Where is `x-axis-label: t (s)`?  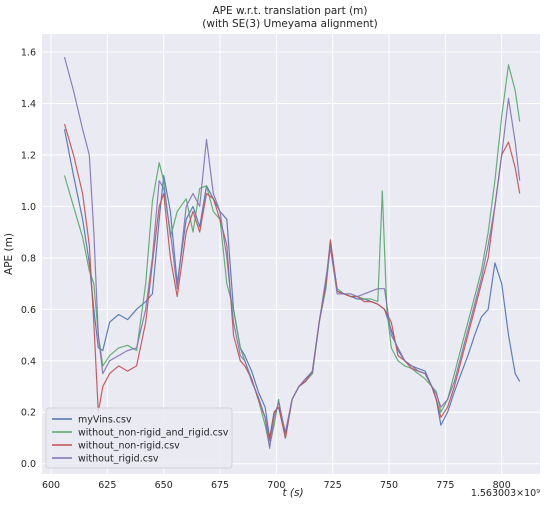
x-axis-label: t (s) is located at coordinates (292, 493).